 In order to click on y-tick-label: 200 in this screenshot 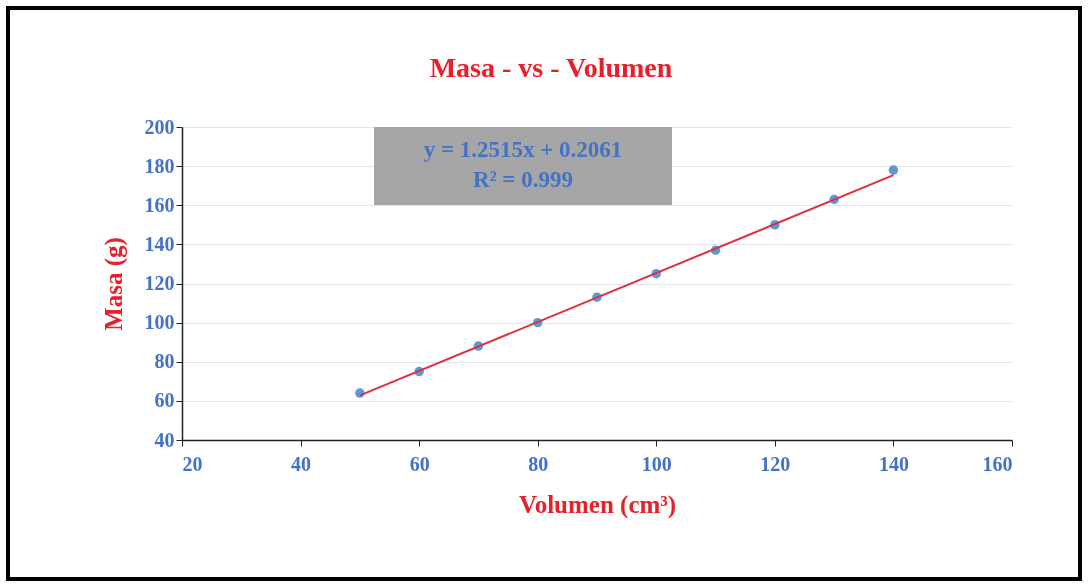, I will do `click(159, 126)`.